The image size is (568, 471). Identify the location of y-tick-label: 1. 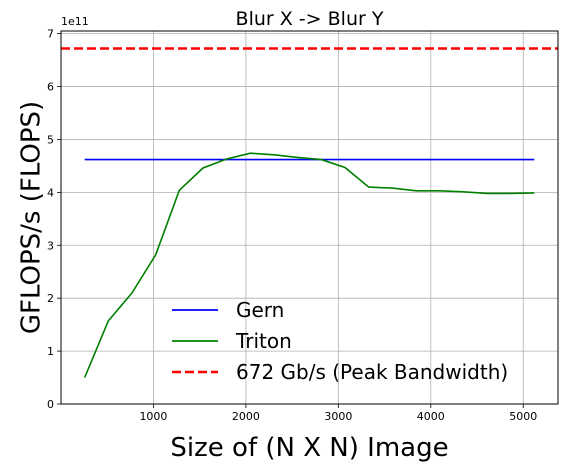
(50, 351).